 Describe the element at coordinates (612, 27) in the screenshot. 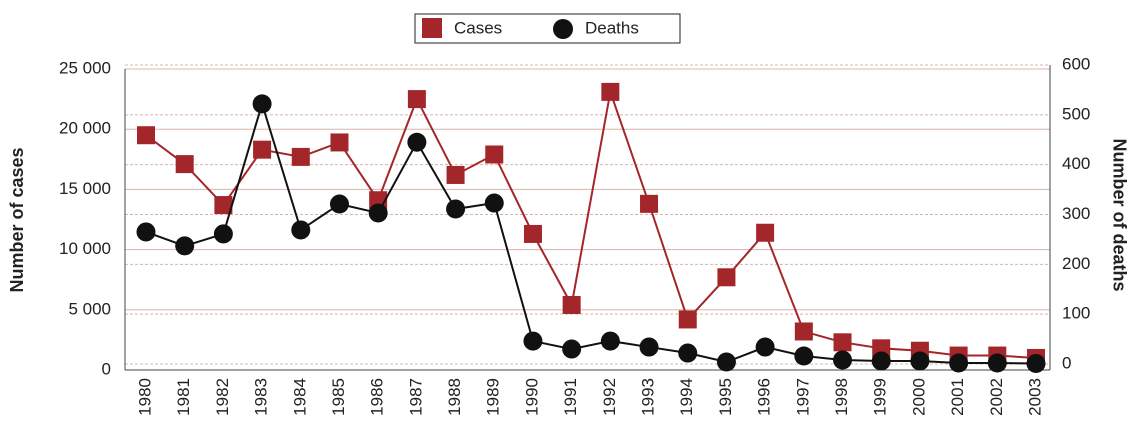

I see `legend-label: Deaths` at that location.